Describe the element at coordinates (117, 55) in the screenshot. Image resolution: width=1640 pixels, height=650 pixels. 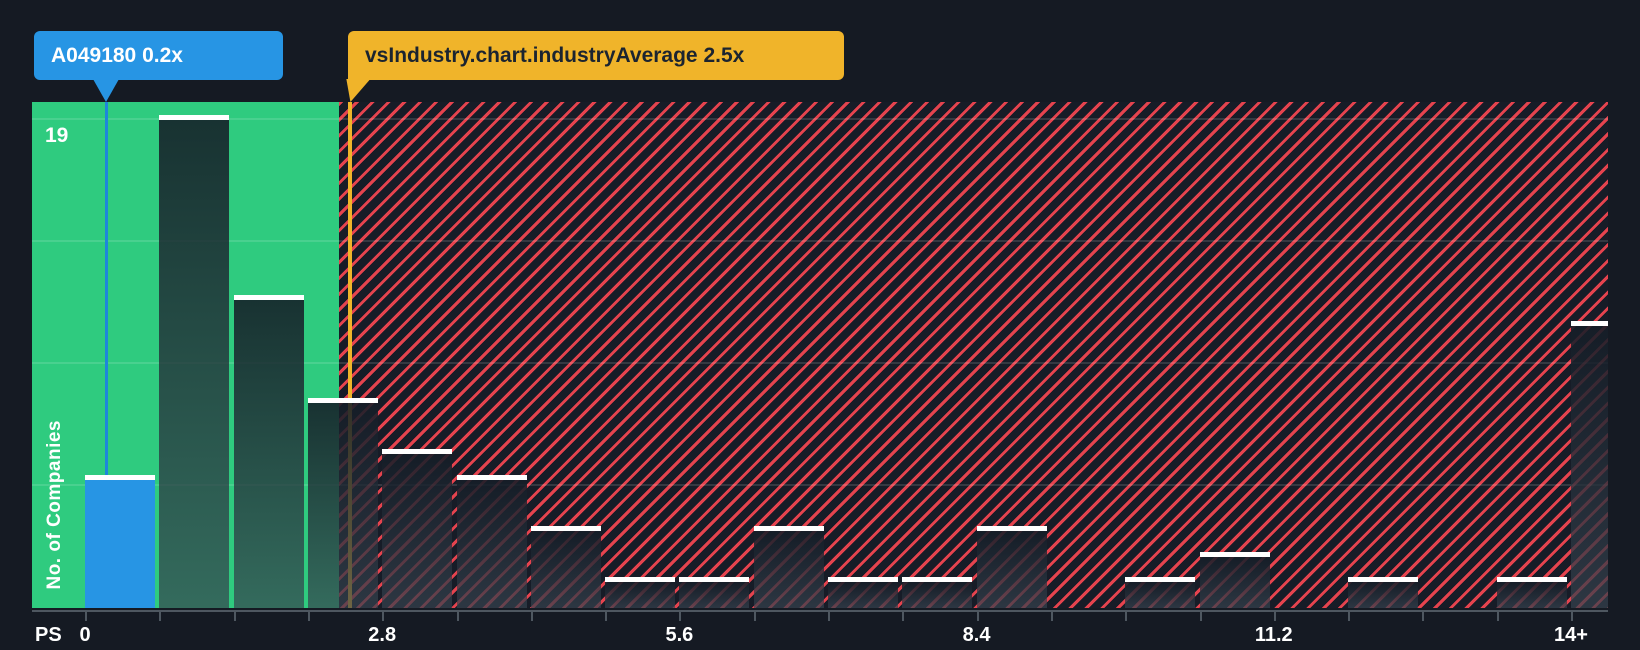
I see `company-tooltip-label: A049180 0.2x` at that location.